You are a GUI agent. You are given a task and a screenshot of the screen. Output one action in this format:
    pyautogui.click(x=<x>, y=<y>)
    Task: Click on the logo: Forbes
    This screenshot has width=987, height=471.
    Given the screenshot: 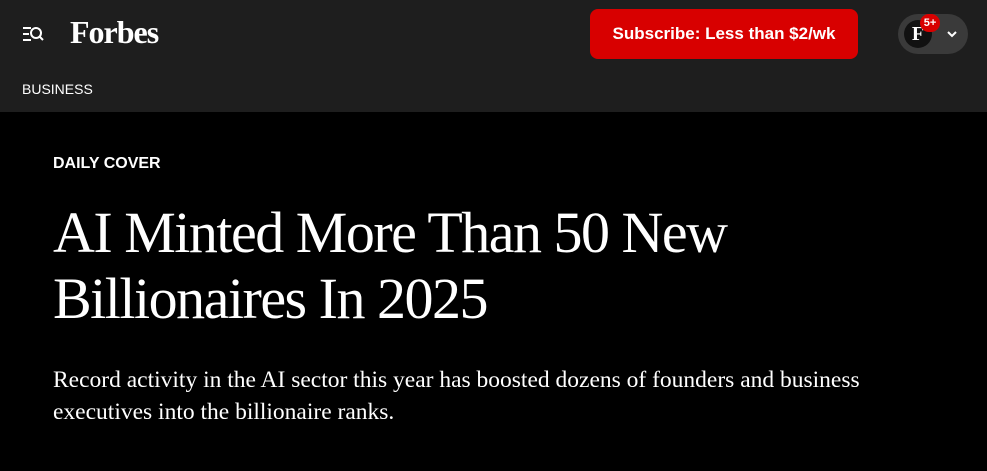 What is the action you would take?
    pyautogui.click(x=114, y=32)
    